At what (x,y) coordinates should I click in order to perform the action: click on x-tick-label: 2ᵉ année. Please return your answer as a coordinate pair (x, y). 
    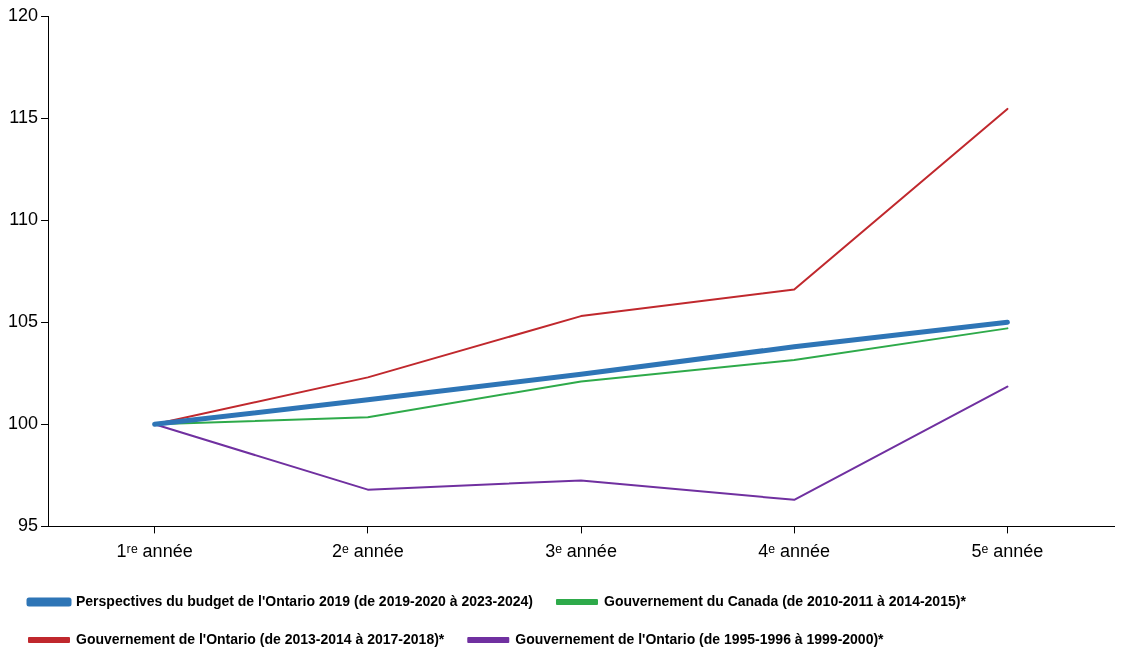
    Looking at the image, I should click on (367, 551).